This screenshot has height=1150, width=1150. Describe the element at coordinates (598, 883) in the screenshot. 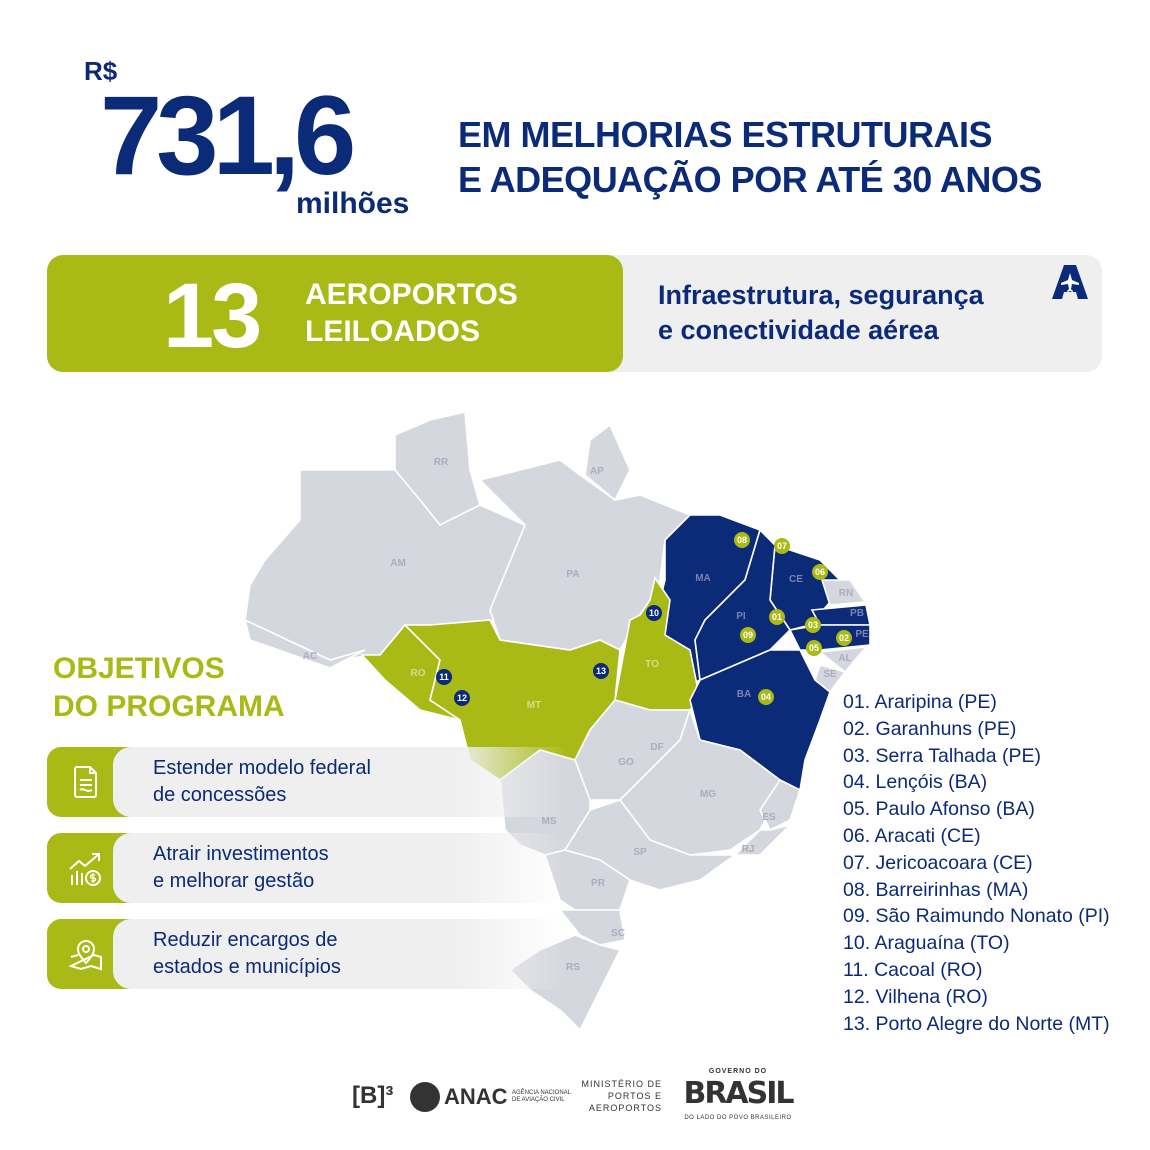

I see `state-label-pr: PR` at that location.